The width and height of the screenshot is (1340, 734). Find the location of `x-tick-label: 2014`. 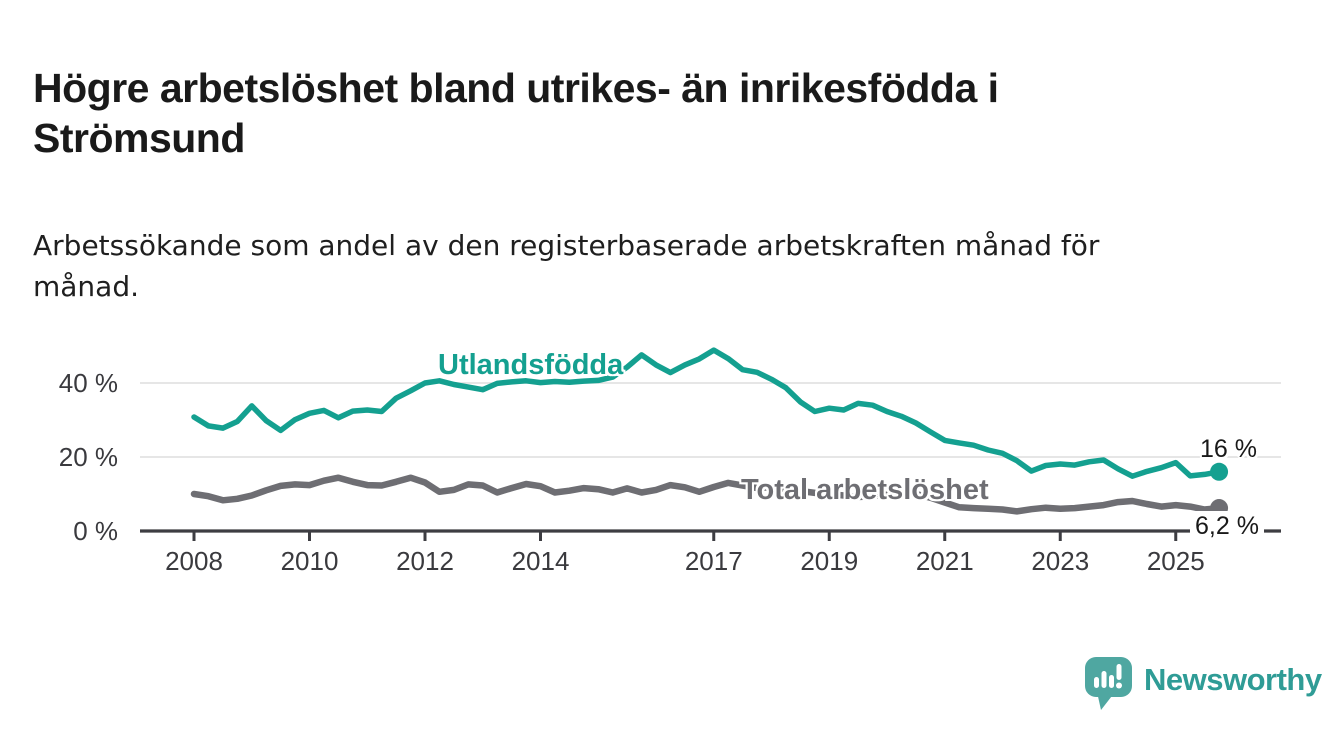

x-tick-label: 2014 is located at coordinates (540, 561).